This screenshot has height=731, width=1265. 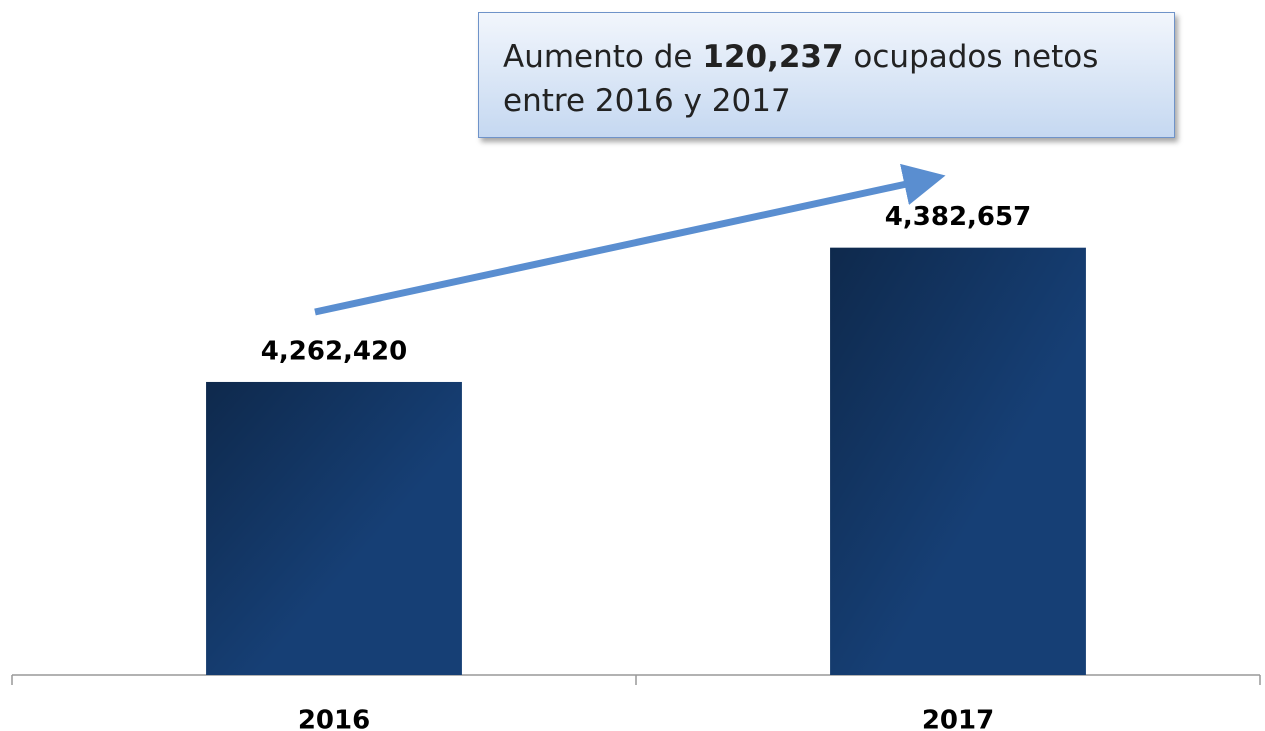 What do you see at coordinates (630, 239) in the screenshot?
I see `trend-arrow` at bounding box center [630, 239].